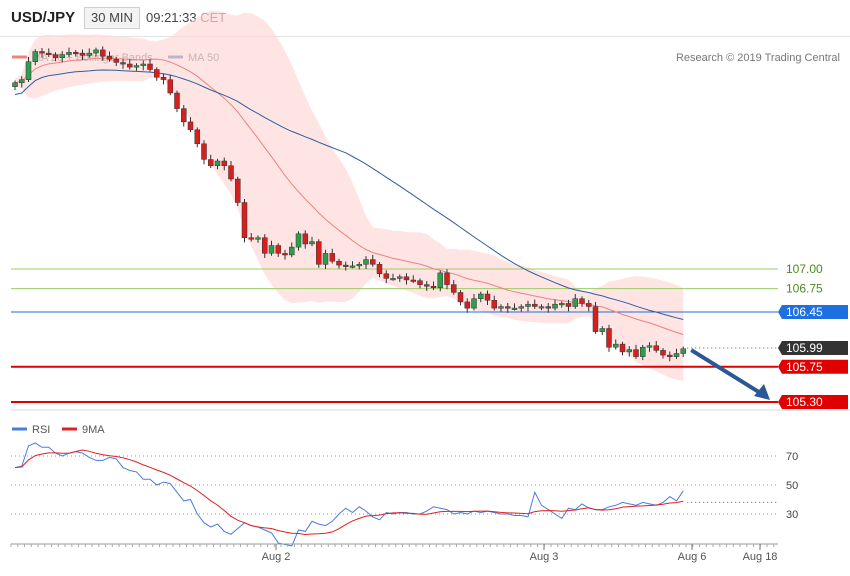 Image resolution: width=850 pixels, height=576 pixels. What do you see at coordinates (276, 557) in the screenshot?
I see `x-tick-label: Aug 2` at bounding box center [276, 557].